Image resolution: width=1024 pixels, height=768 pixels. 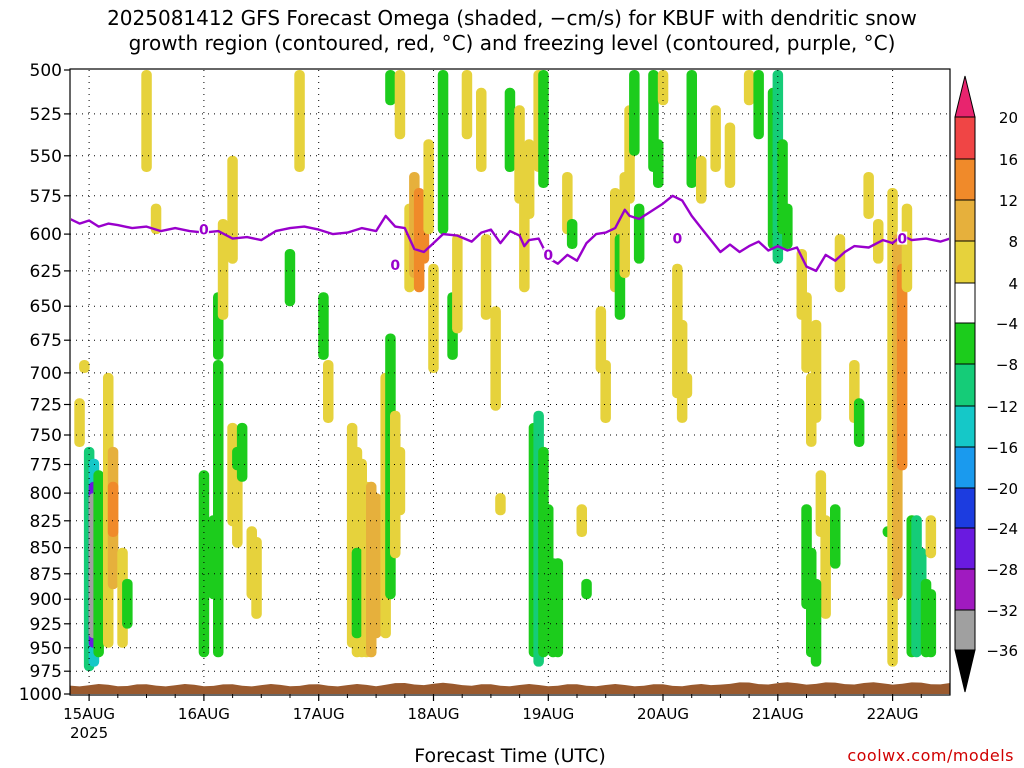 What do you see at coordinates (1008, 201) in the screenshot?
I see `colorbar-label: 12` at bounding box center [1008, 201].